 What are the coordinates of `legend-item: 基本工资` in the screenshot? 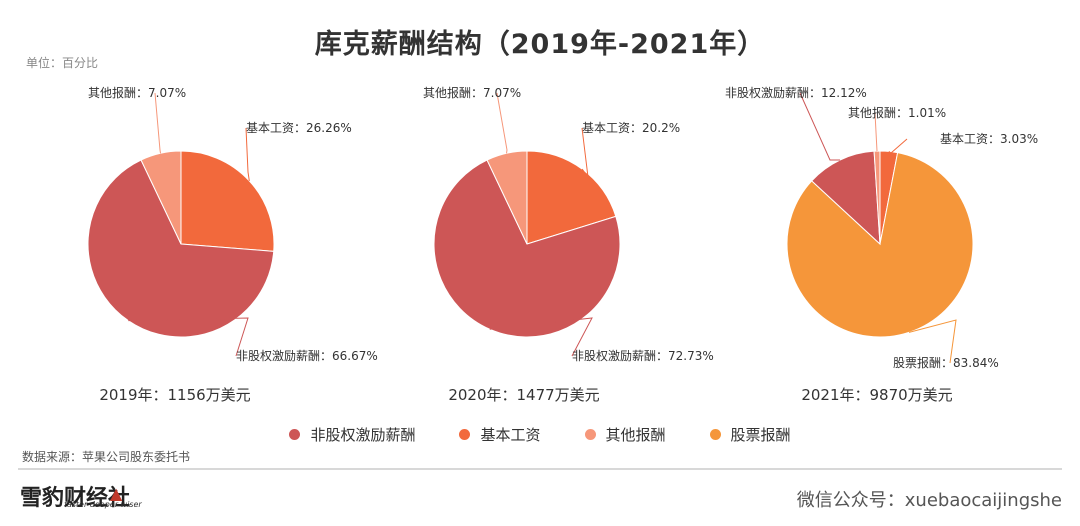 It's located at (500, 434).